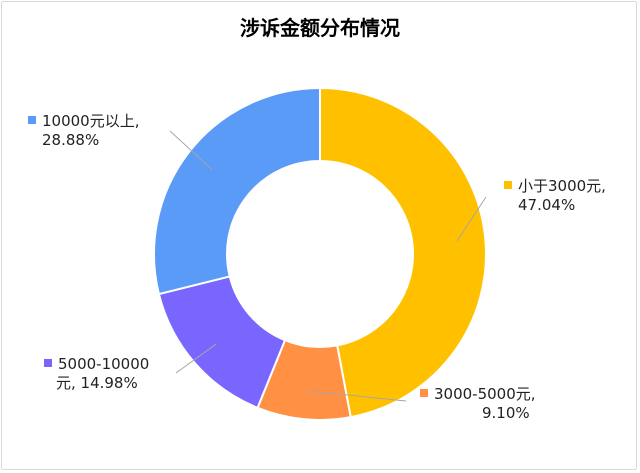  I want to click on label-5000-10000-line1: 5000-10000, so click(104, 364).